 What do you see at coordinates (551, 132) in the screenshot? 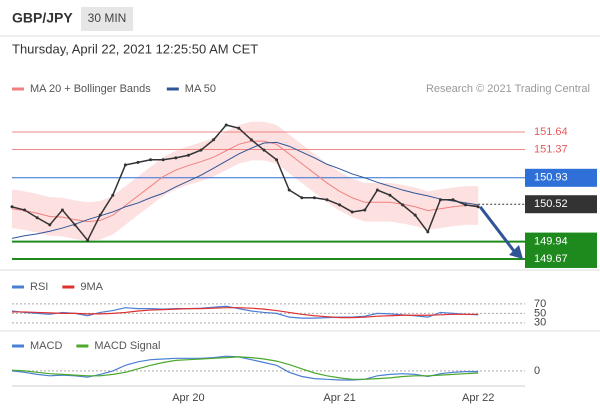
I see `level-label: 151.64` at bounding box center [551, 132].